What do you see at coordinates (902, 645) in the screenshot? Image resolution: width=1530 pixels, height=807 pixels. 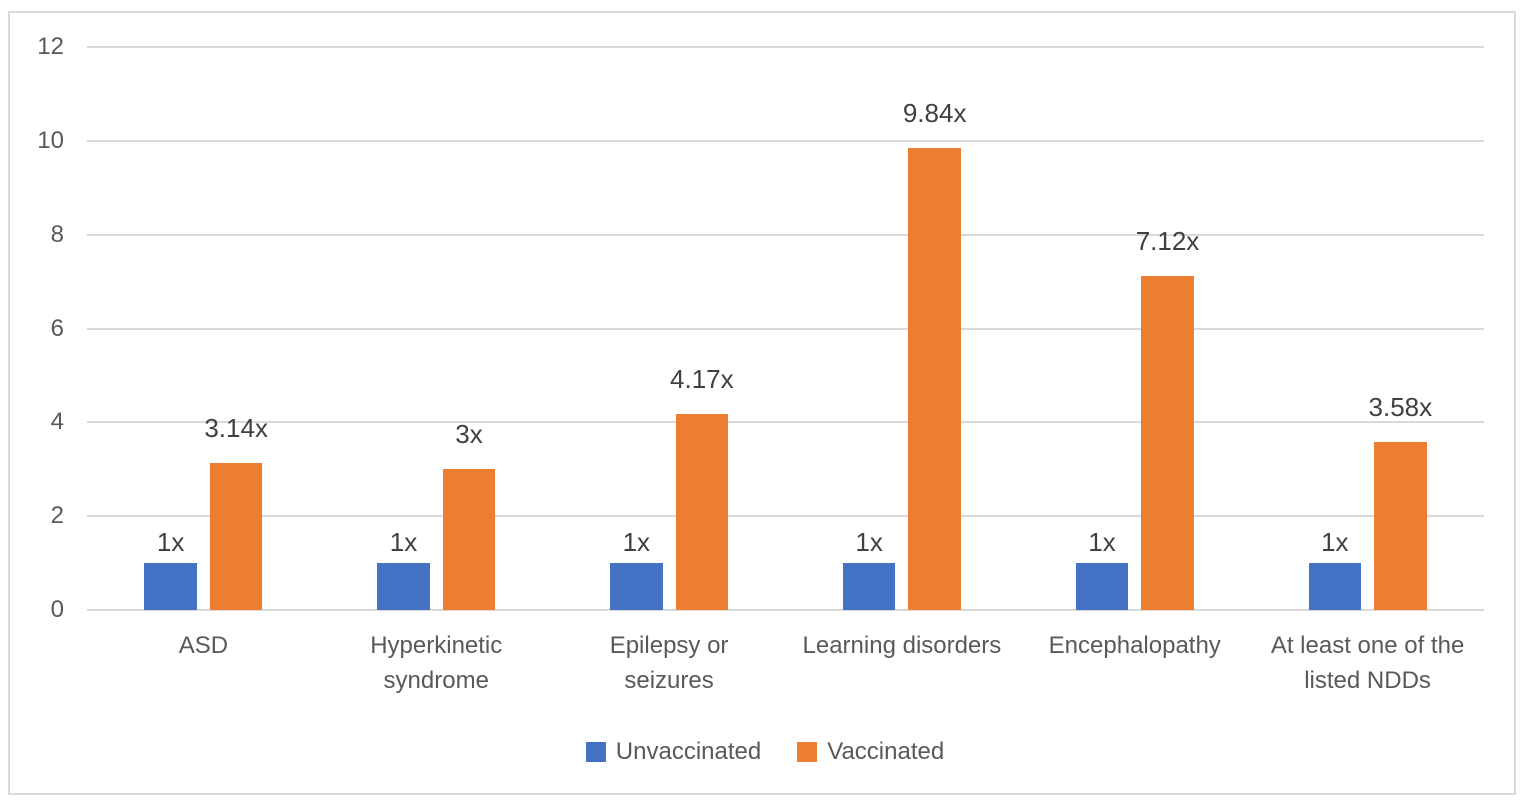 I see `x-axis-category-label: Learning disorders` at bounding box center [902, 645].